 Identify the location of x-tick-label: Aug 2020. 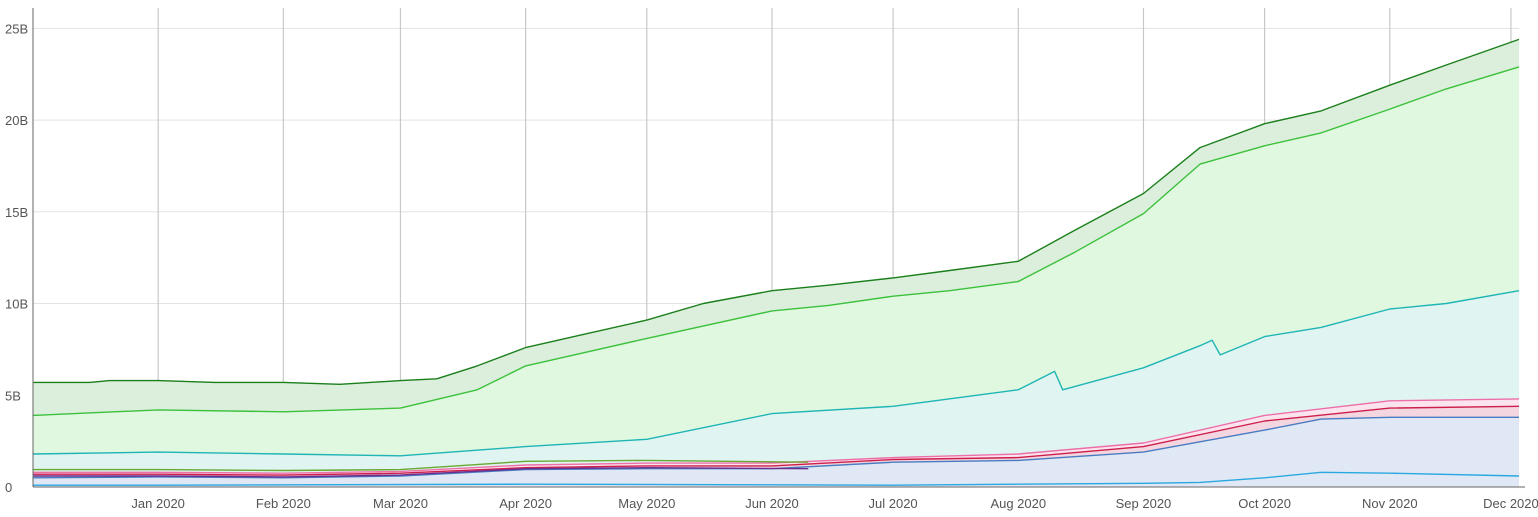
(1018, 503).